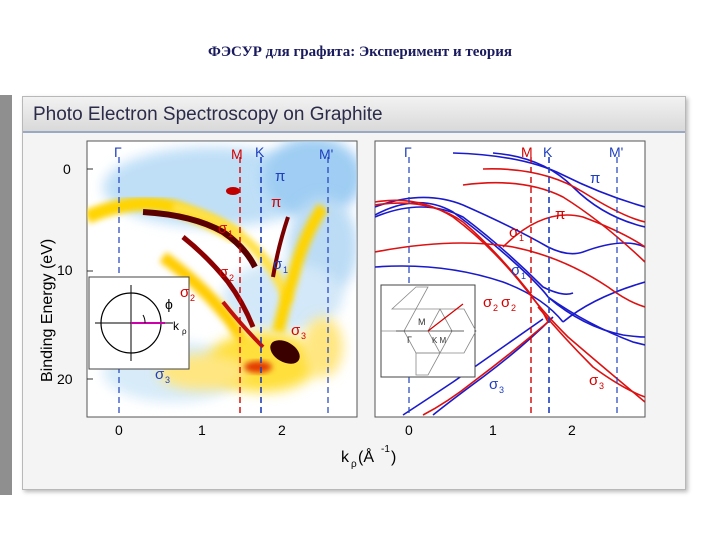 The image size is (720, 540). I want to click on symmetry-labels-left: Γ M K M', so click(223, 153).